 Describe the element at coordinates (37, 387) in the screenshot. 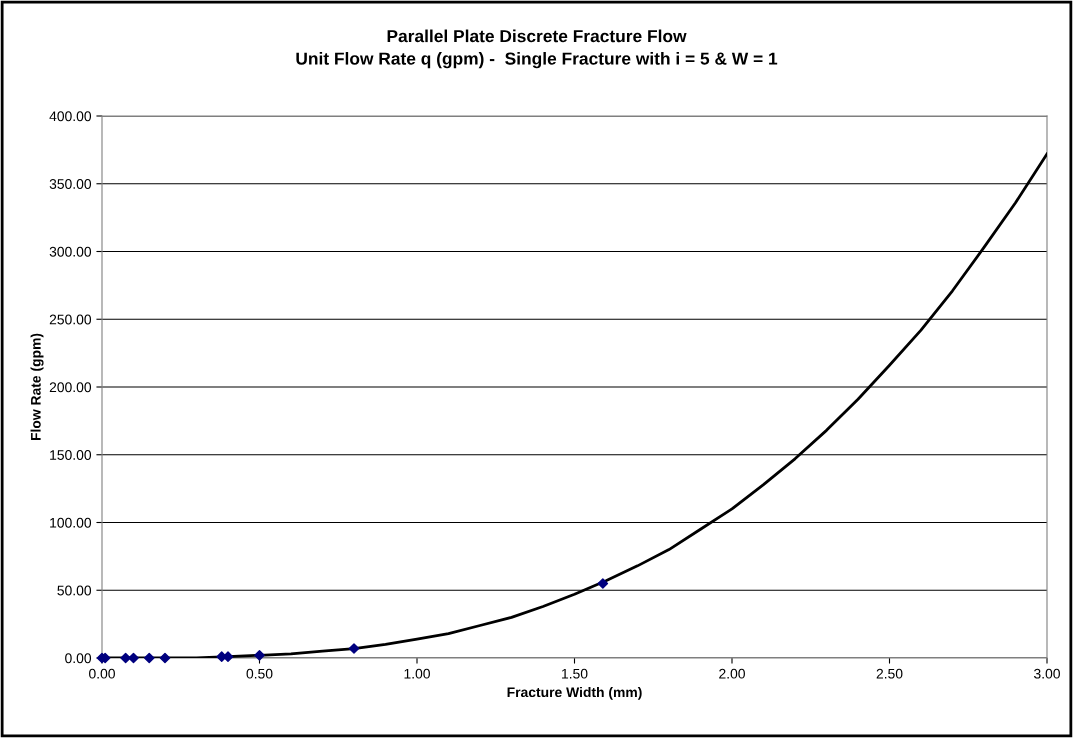

I see `y-axis-title: Flow Rate (gpm)` at that location.